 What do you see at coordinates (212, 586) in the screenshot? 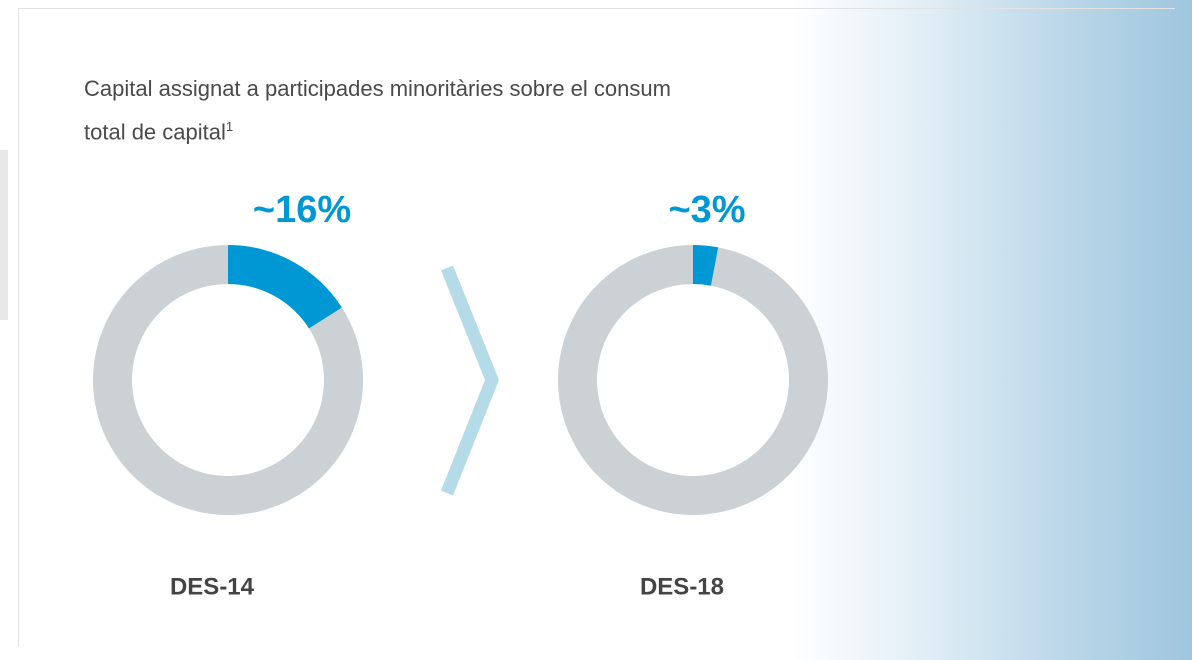
I see `chart-label: DES-14` at bounding box center [212, 586].